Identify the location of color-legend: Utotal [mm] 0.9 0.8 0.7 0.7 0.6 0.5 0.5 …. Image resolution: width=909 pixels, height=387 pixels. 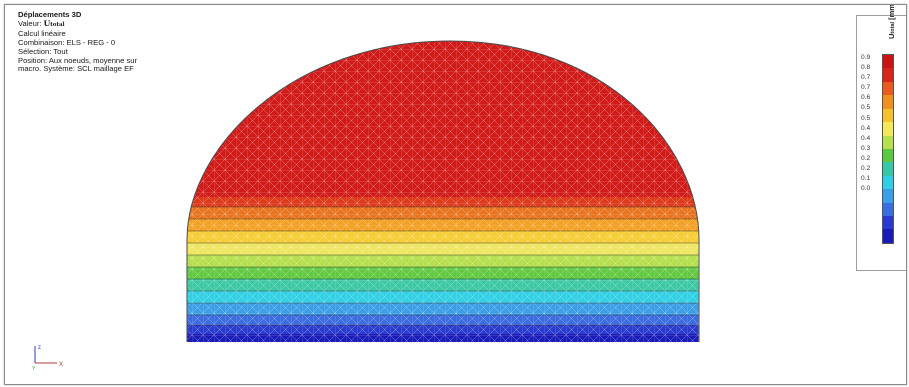
(881, 138).